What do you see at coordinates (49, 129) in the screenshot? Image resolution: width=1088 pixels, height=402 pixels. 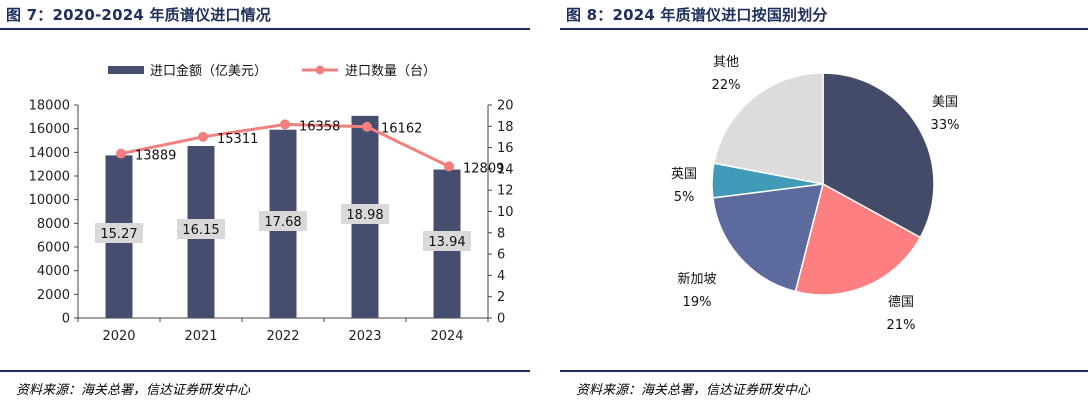 I see `y-left-tick-label: 16000` at bounding box center [49, 129].